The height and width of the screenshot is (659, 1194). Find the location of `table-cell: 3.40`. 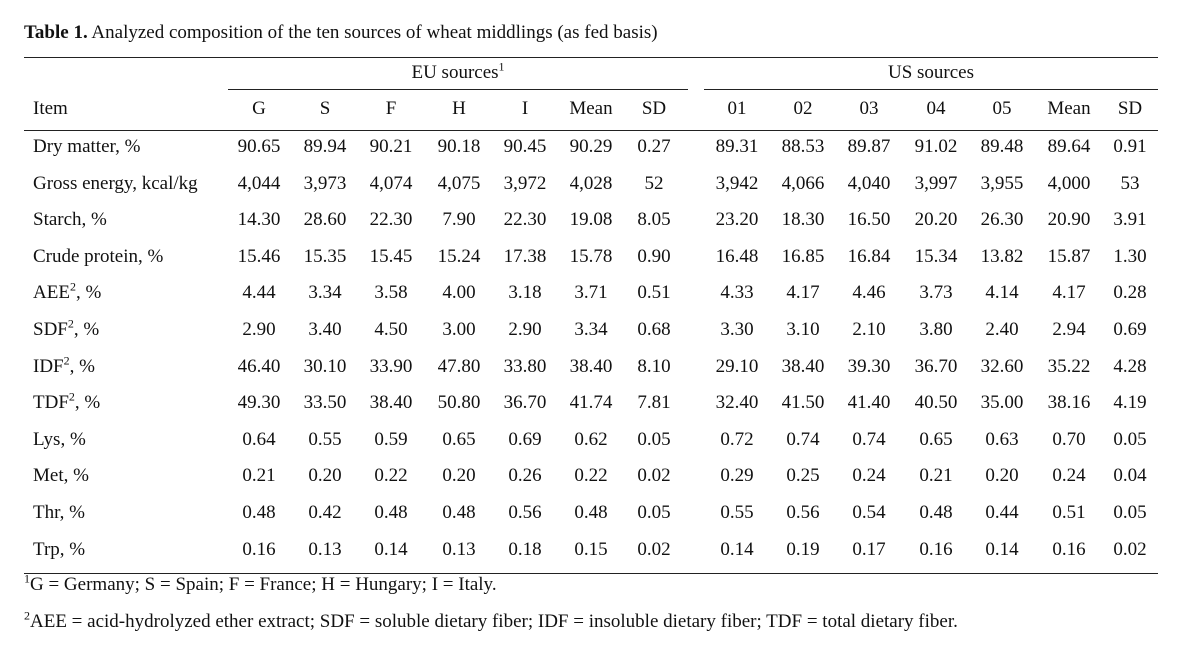

table-cell: 3.40 is located at coordinates (325, 329).